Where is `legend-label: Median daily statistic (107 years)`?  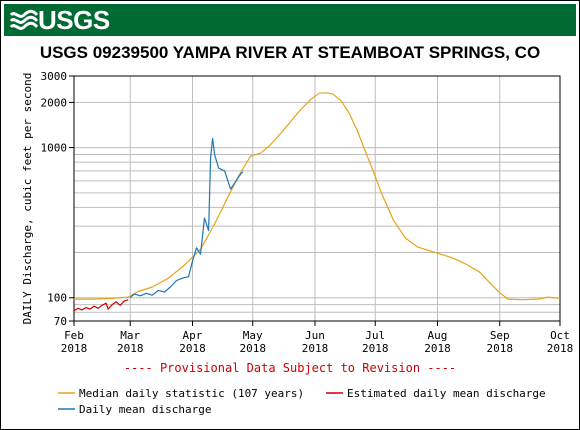 legend-label: Median daily statistic (107 years) is located at coordinates (191, 393).